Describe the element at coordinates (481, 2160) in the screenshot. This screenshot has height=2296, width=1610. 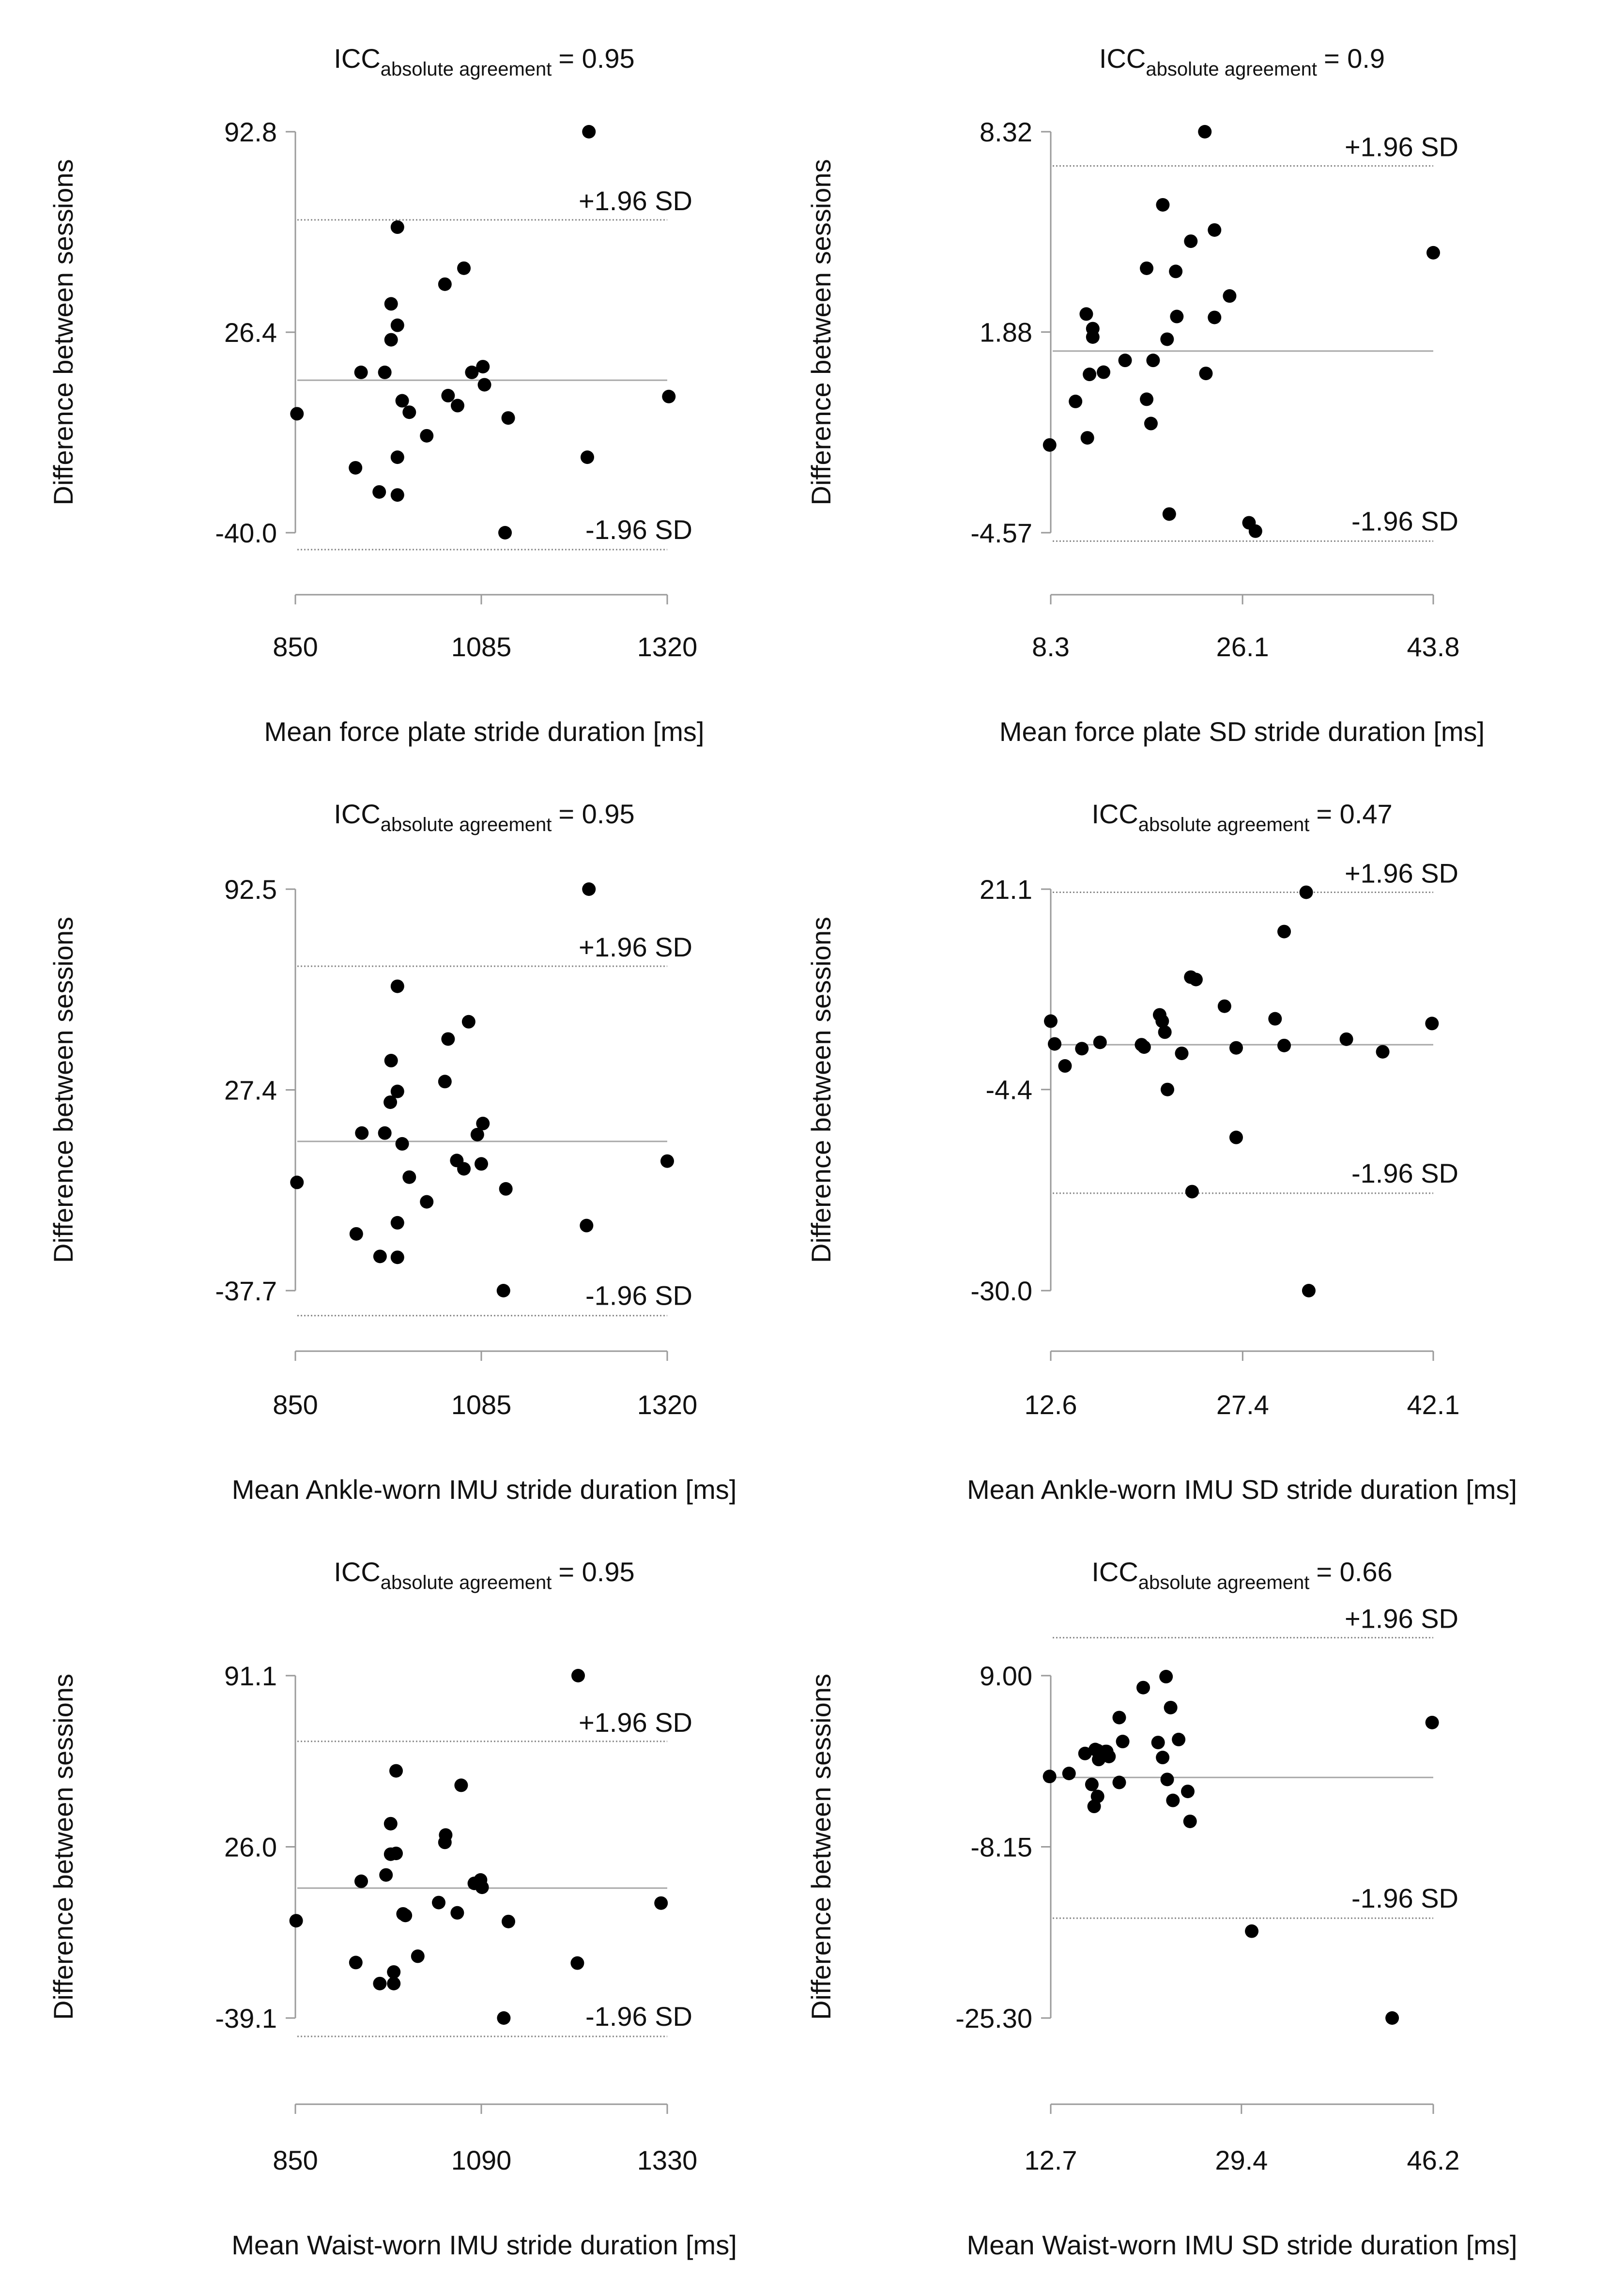
I see `x-tick-label: 1090` at that location.